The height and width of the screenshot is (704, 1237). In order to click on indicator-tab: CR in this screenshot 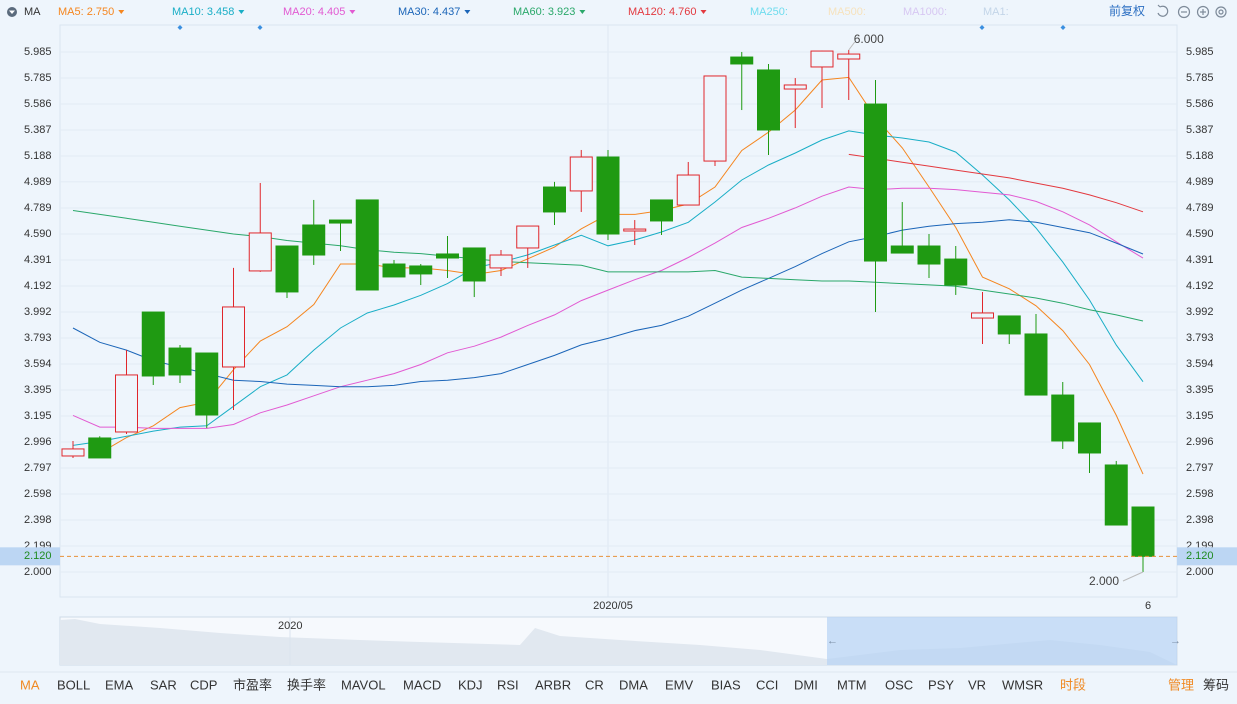, I will do `click(594, 684)`.